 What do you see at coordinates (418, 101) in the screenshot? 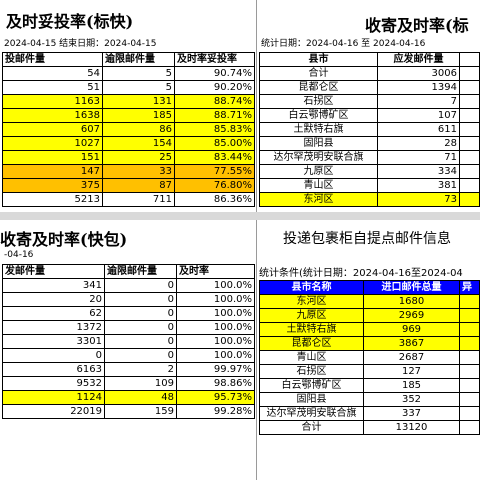
I see `table-cell: 7` at bounding box center [418, 101].